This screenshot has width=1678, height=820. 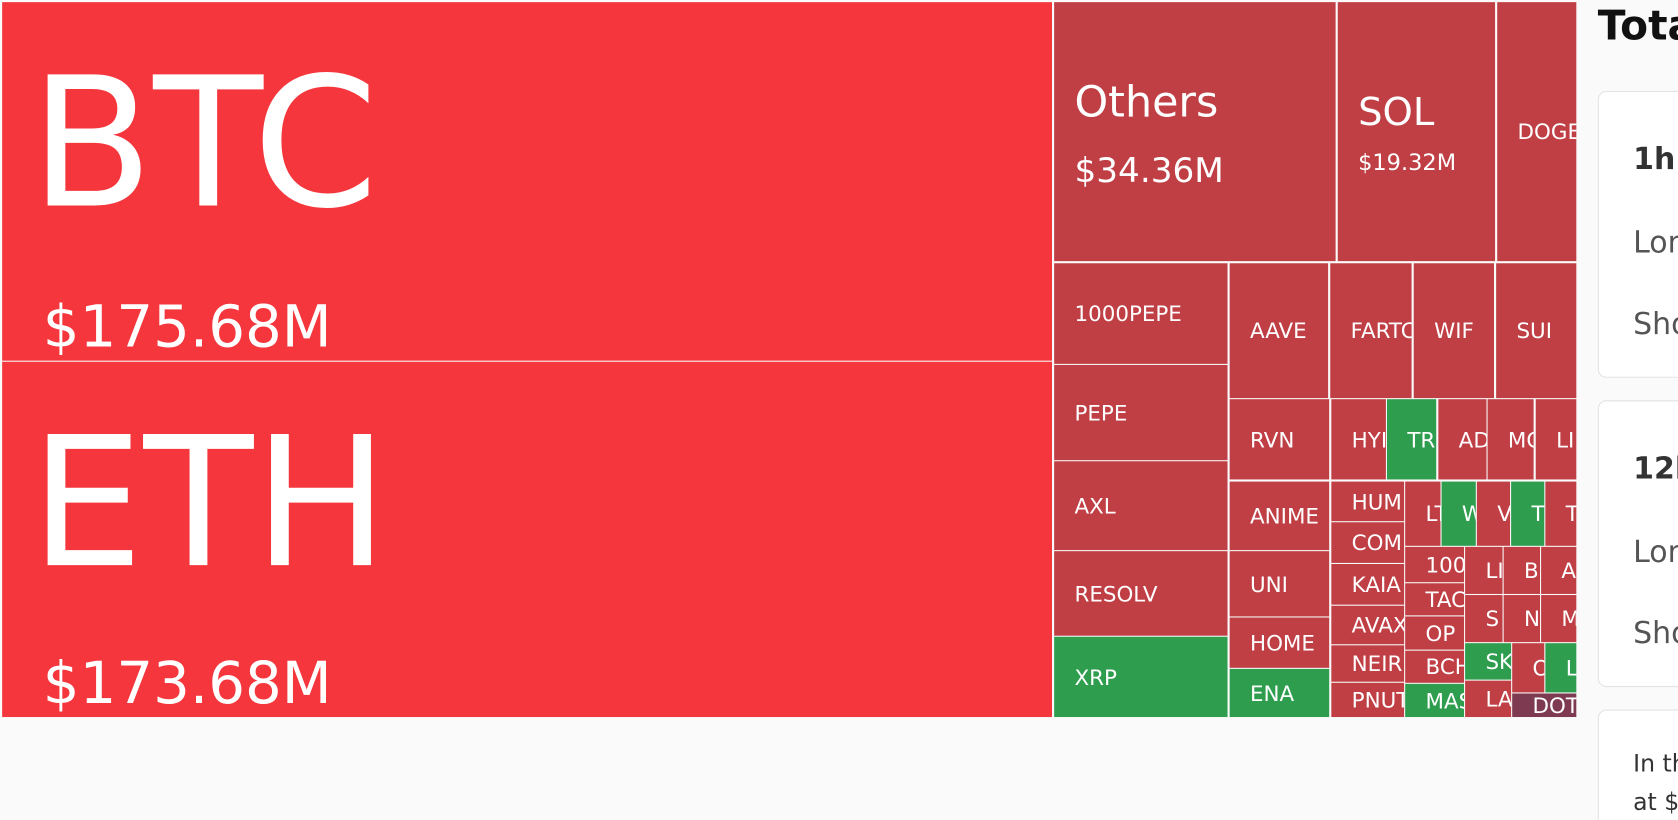 I want to click on sidebar-title: Tota, so click(x=1637, y=26).